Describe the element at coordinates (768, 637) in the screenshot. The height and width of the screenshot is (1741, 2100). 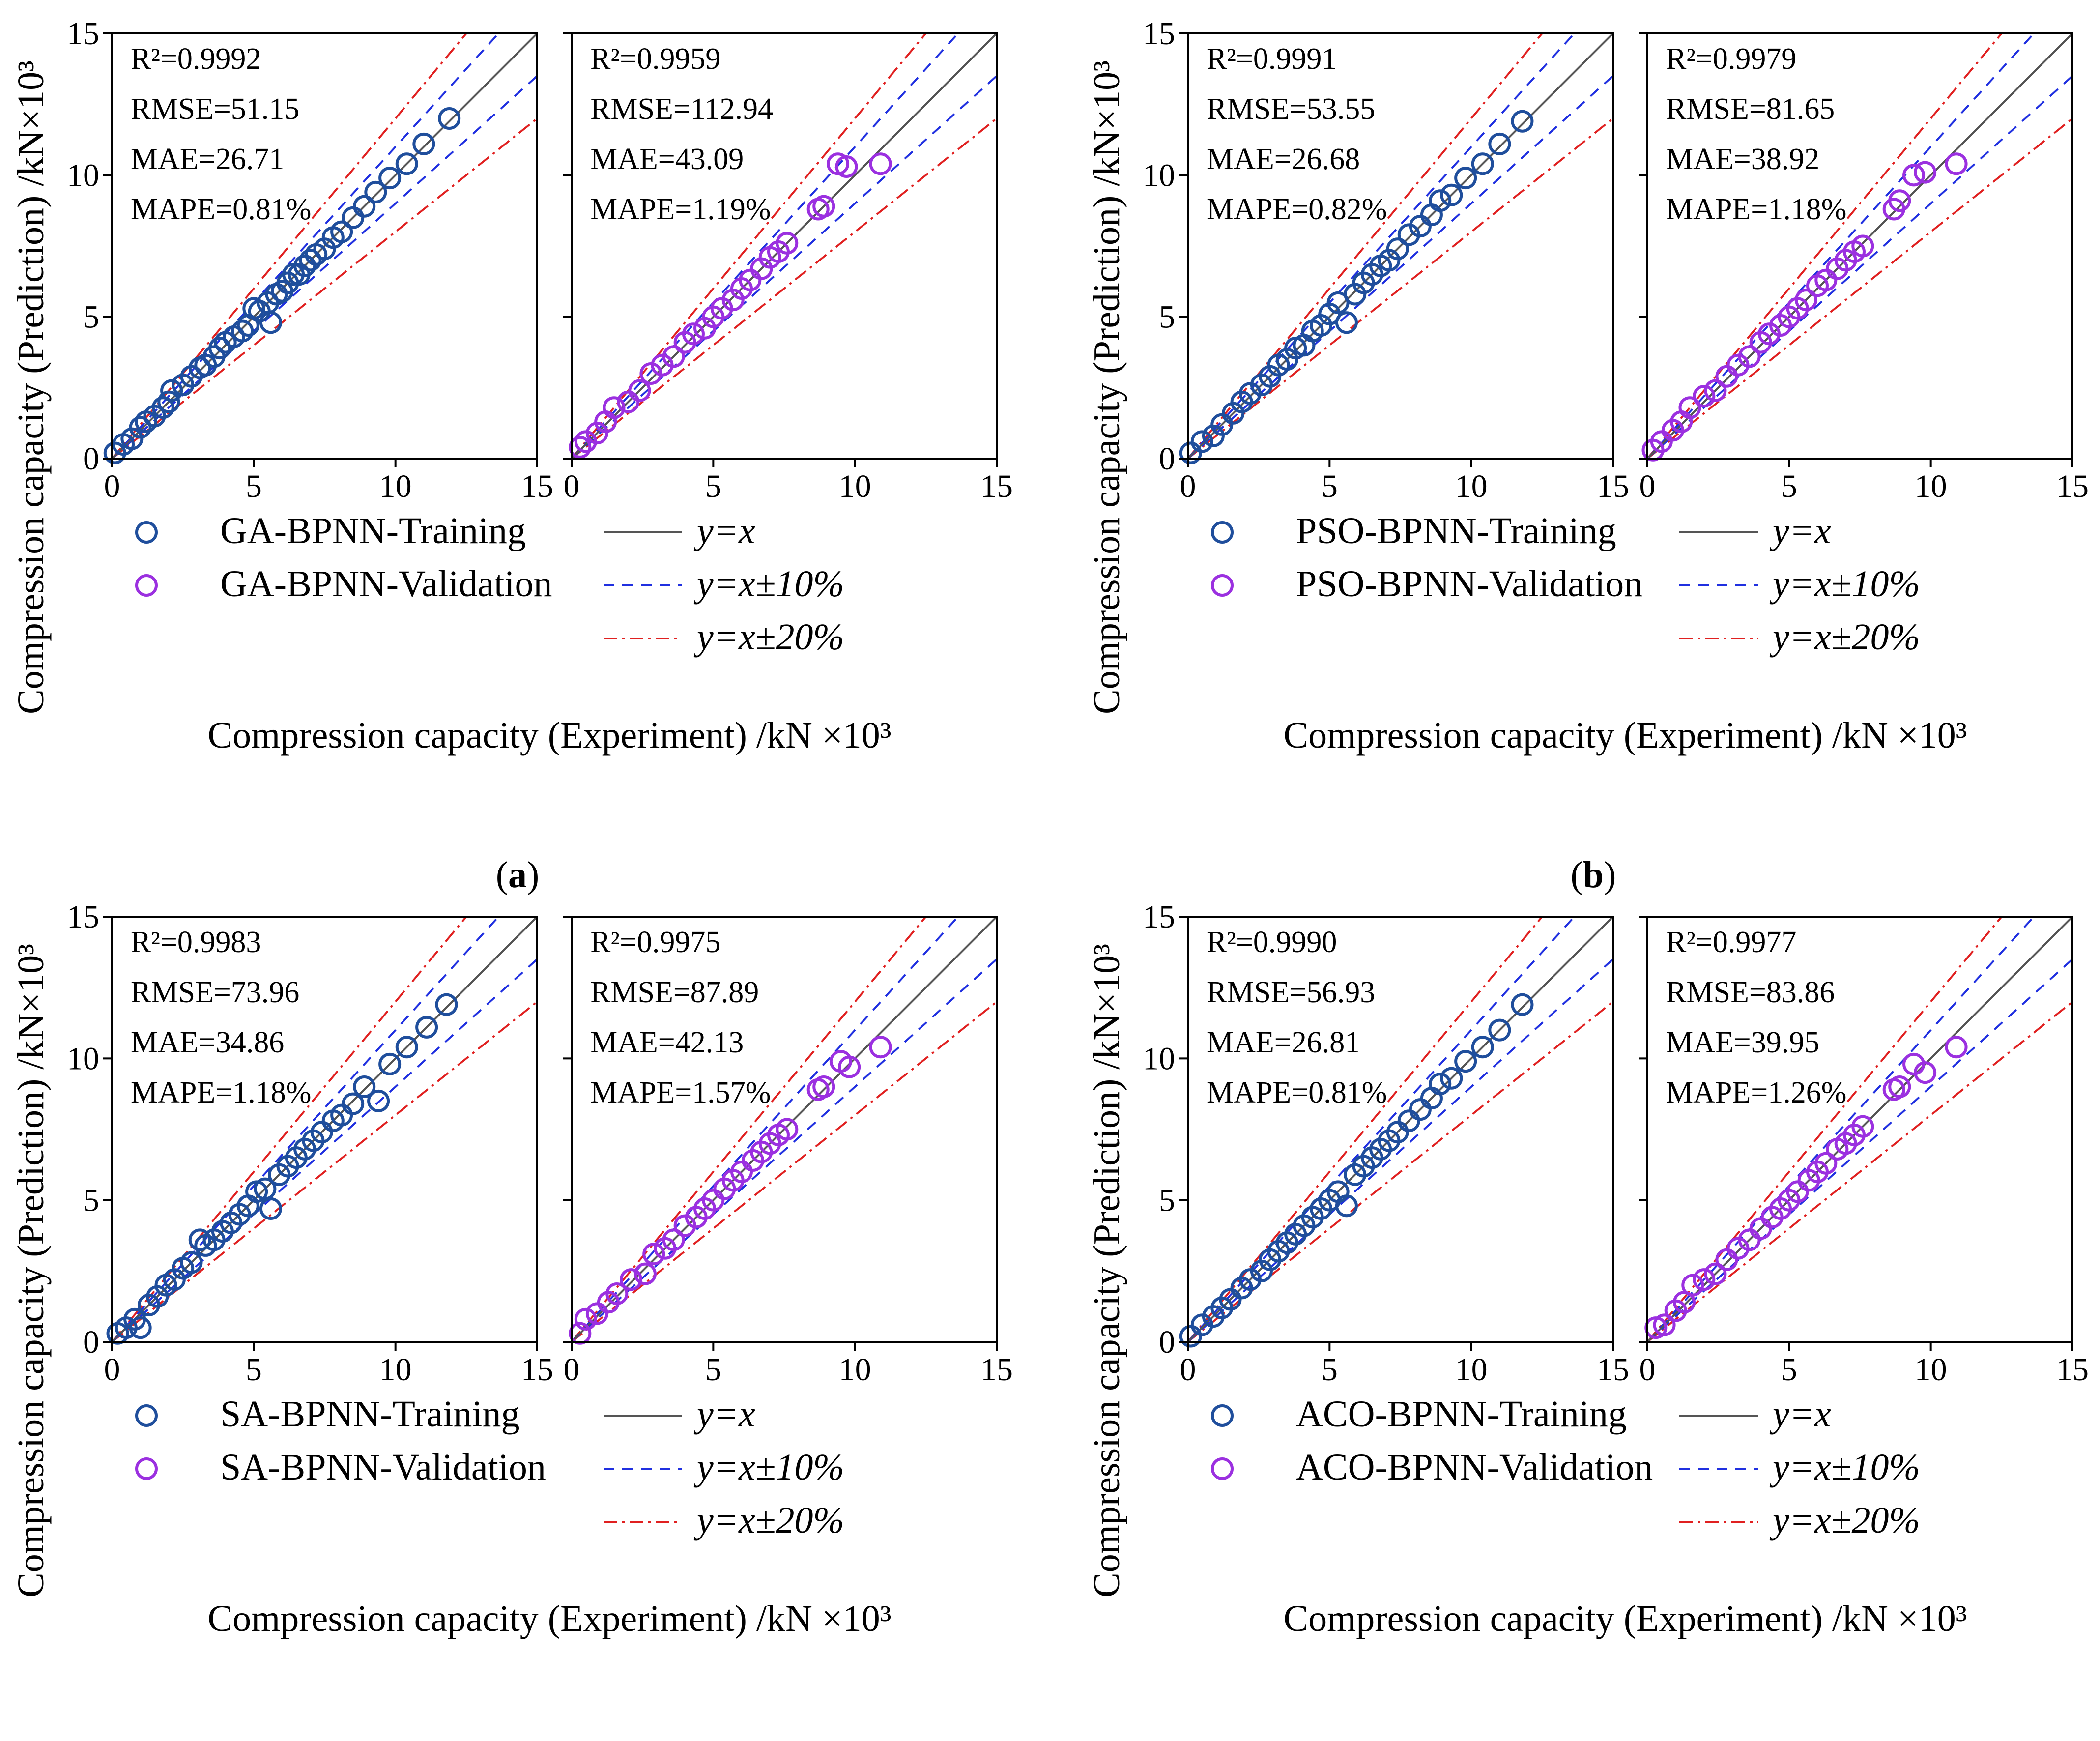
I see `legend-line-label: y=x±20%` at that location.